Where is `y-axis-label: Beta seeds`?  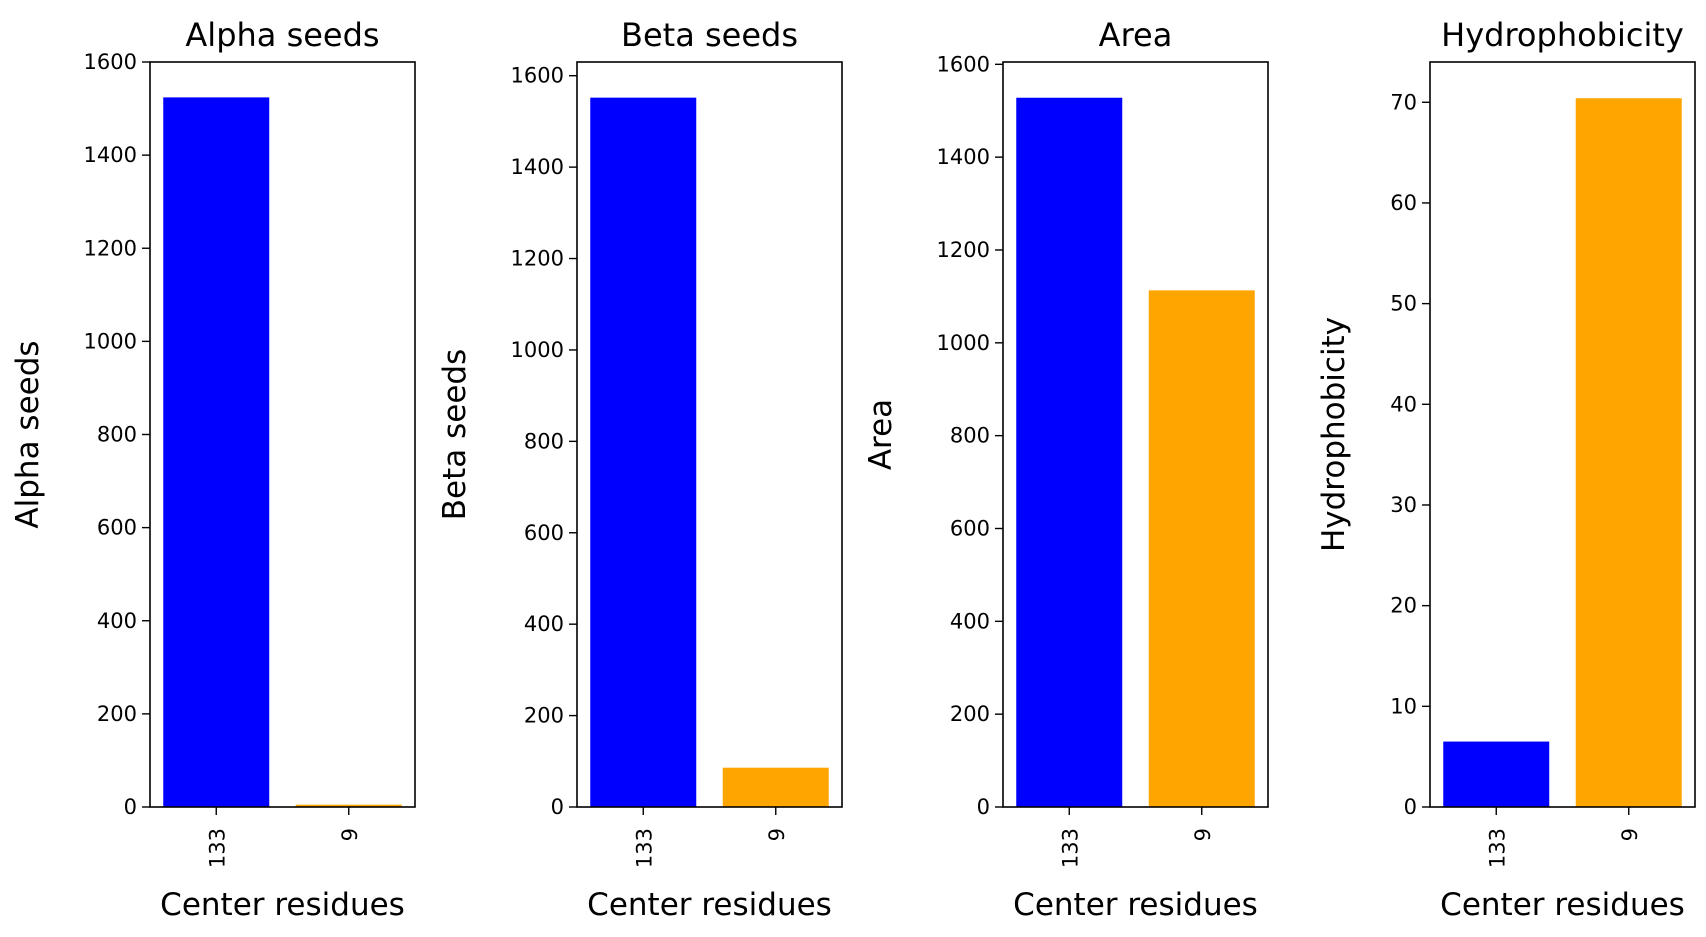 y-axis-label: Beta seeds is located at coordinates (455, 434).